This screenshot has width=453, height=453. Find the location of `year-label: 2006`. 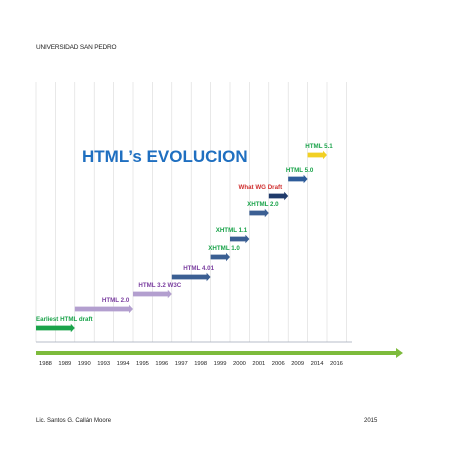

year-label: 2006 is located at coordinates (278, 364).